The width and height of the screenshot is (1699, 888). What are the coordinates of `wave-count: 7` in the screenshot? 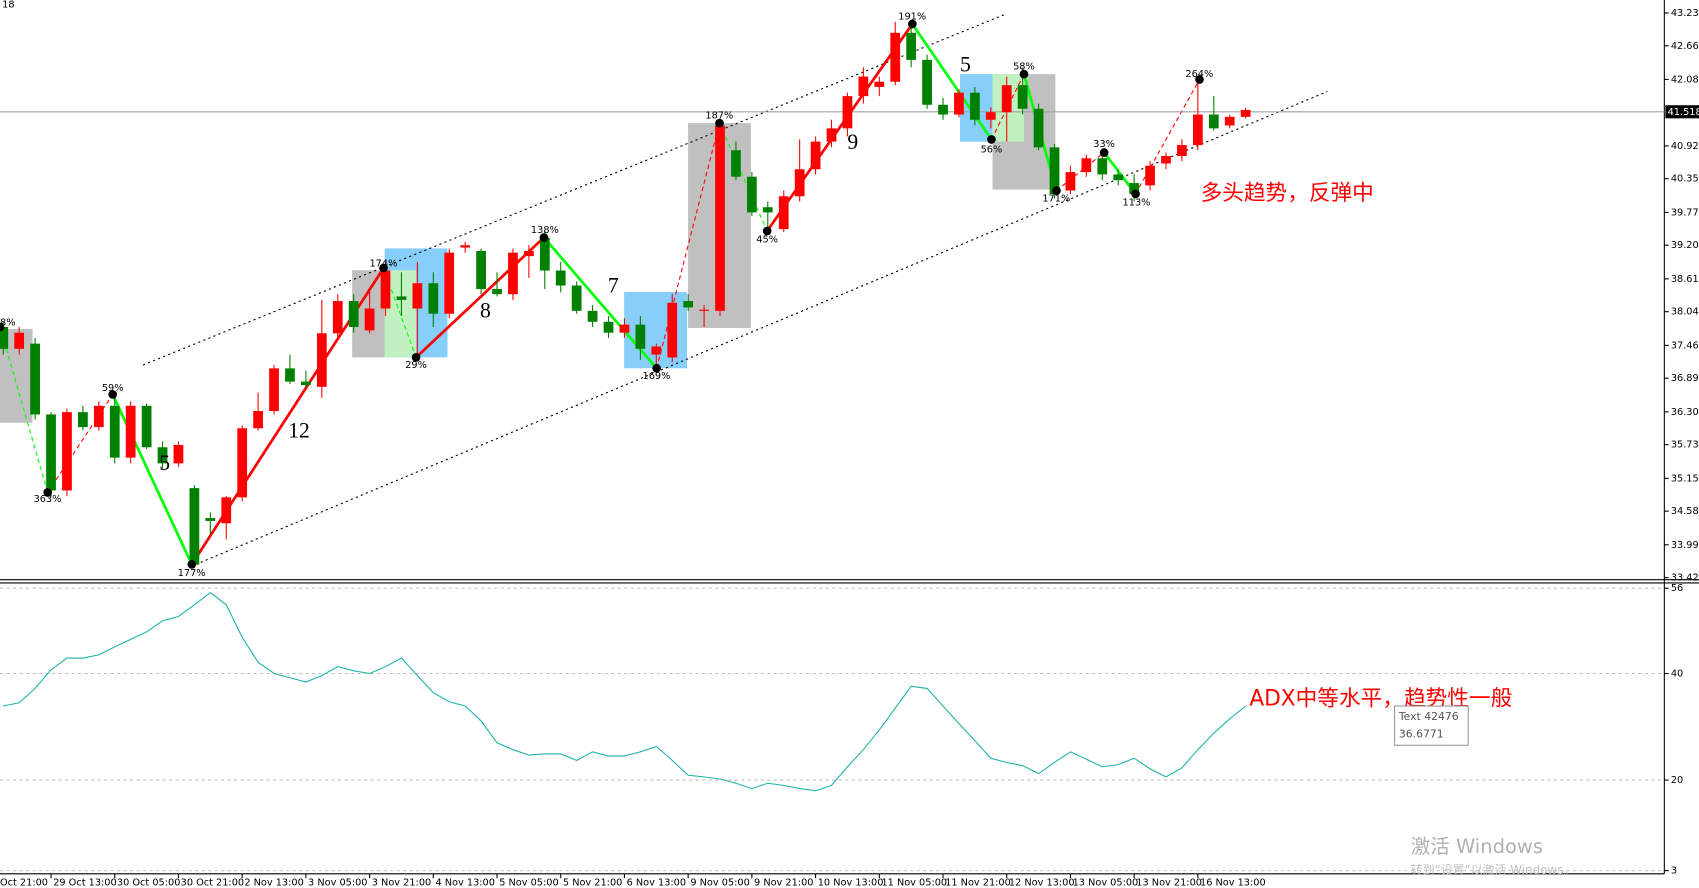 It's located at (613, 286).